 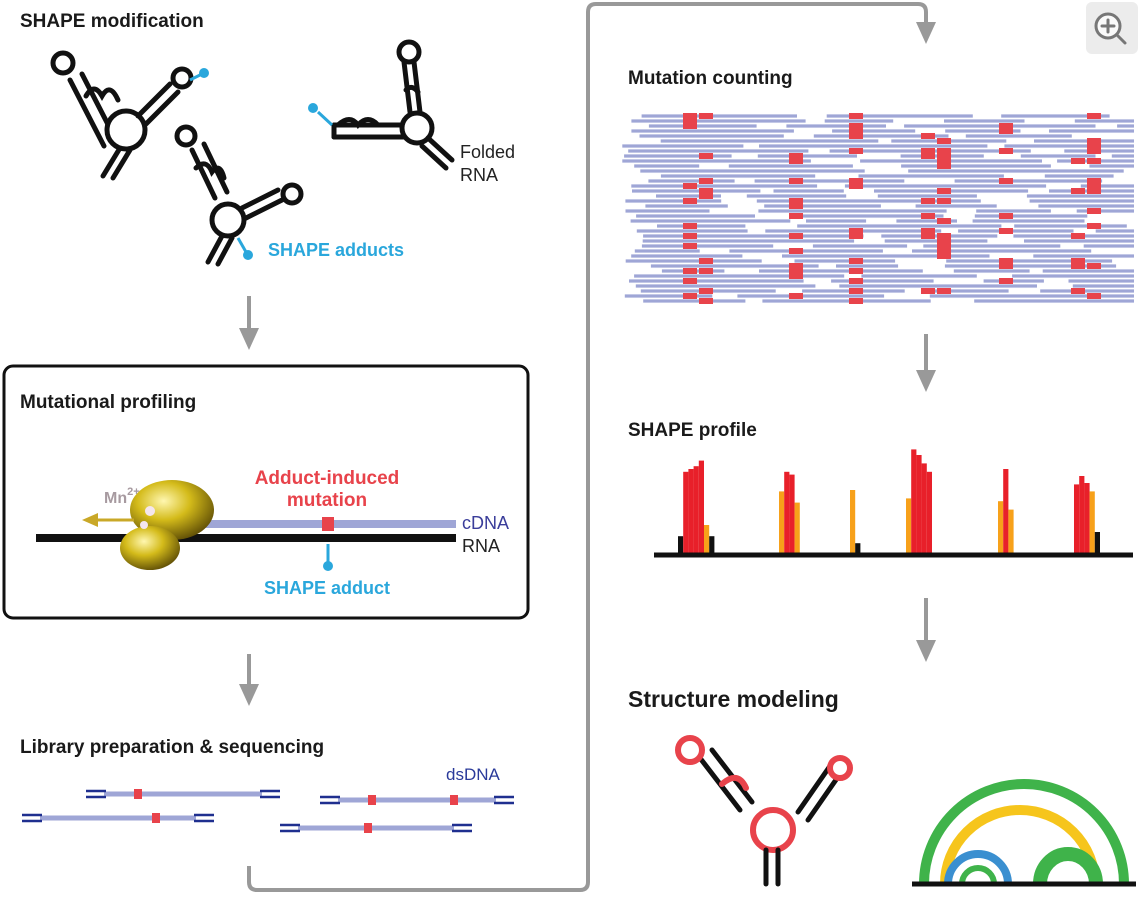 I want to click on step-title-mutational-profiling: Mutational profiling, so click(x=108, y=402).